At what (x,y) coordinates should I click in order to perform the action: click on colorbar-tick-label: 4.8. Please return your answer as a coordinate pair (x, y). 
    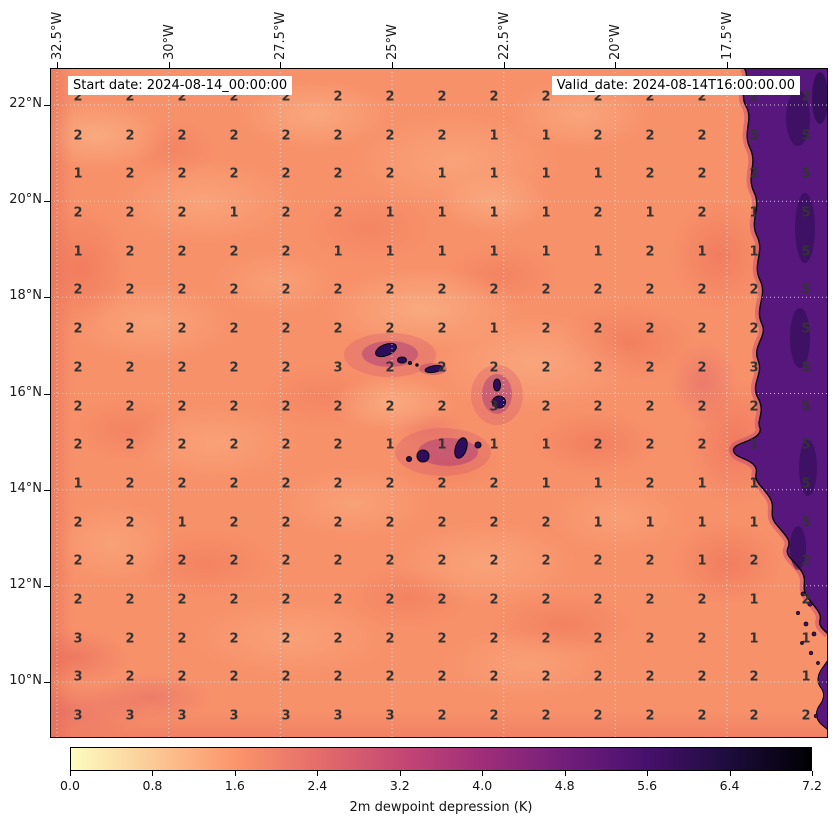
    Looking at the image, I should click on (564, 785).